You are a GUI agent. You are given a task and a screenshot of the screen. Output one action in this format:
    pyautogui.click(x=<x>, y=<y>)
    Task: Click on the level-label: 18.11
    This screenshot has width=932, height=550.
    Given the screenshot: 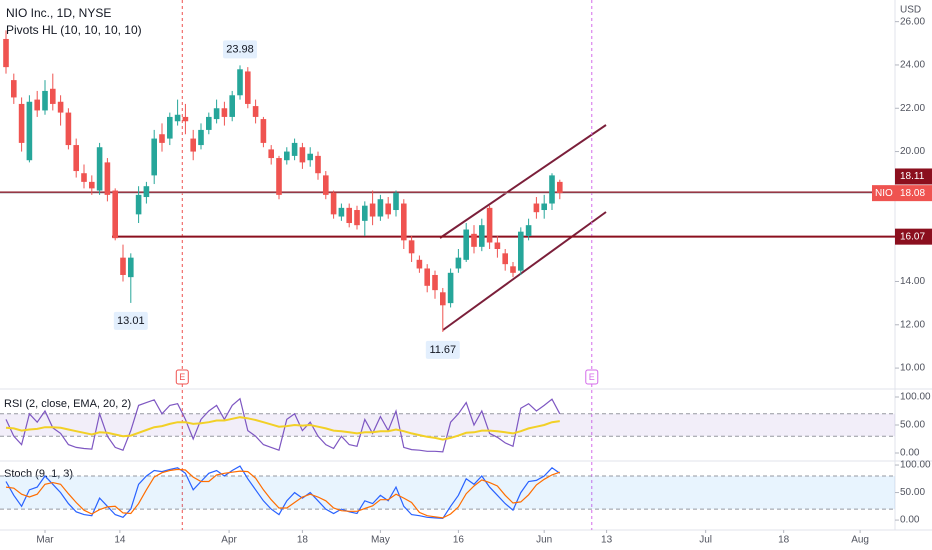 What is the action you would take?
    pyautogui.click(x=912, y=176)
    